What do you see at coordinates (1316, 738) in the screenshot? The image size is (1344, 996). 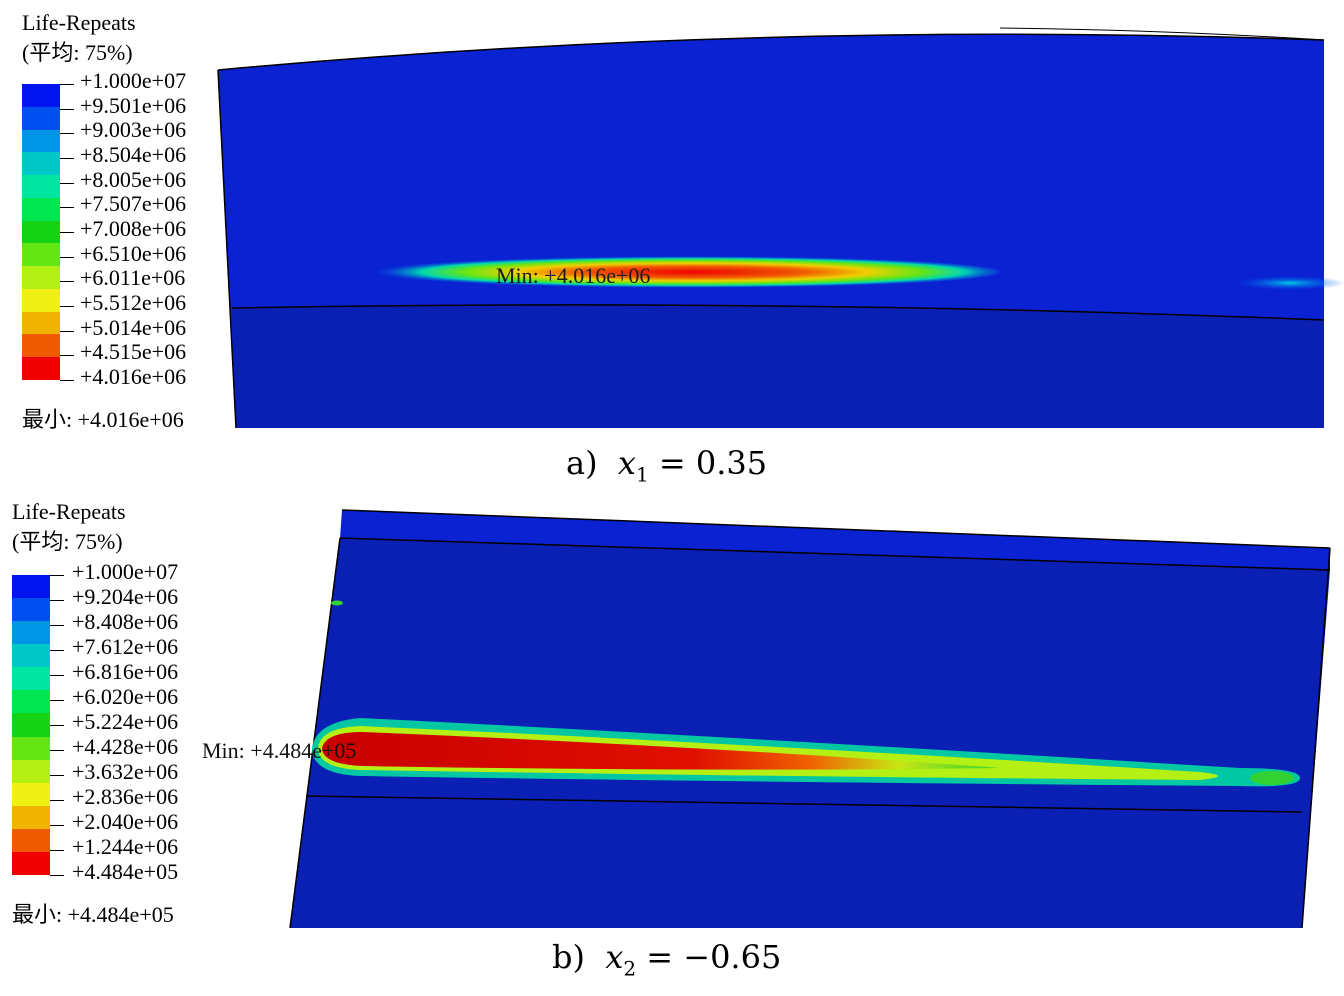 I see `right-edge-line` at bounding box center [1316, 738].